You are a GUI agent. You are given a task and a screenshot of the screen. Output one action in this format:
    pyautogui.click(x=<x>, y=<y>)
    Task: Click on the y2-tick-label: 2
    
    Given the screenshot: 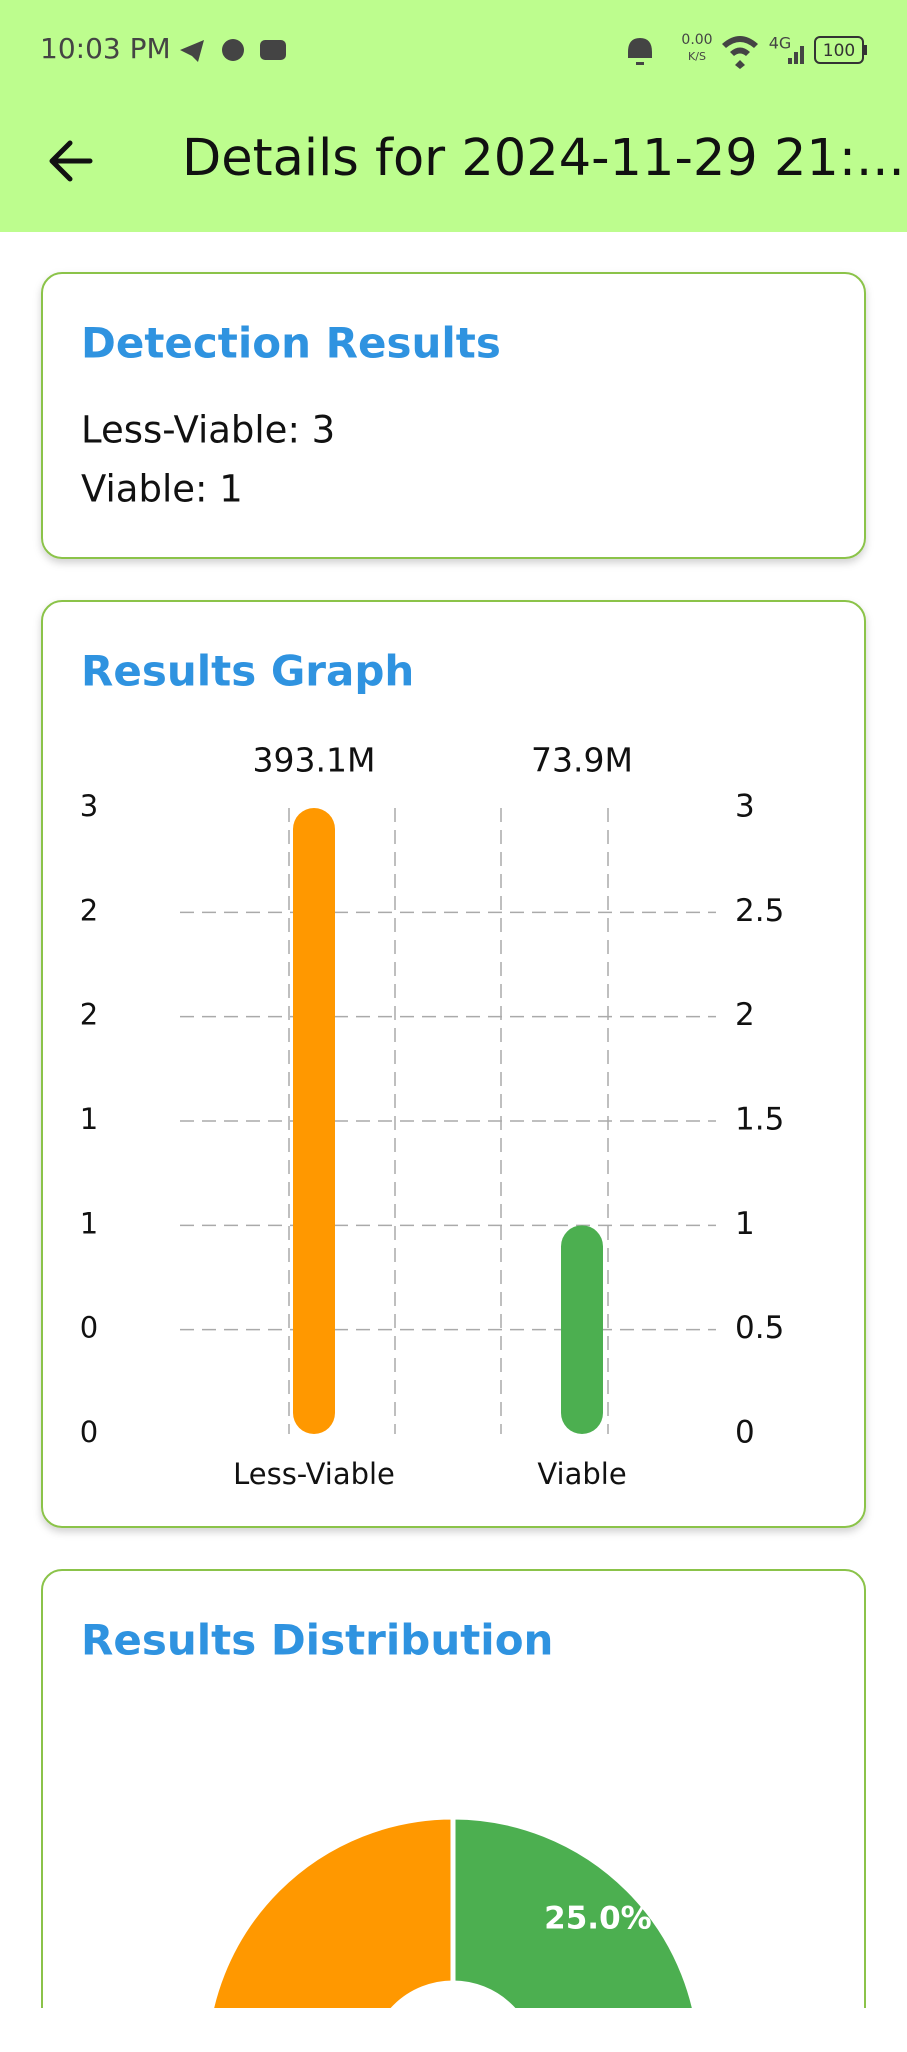 What is the action you would take?
    pyautogui.click(x=745, y=1015)
    